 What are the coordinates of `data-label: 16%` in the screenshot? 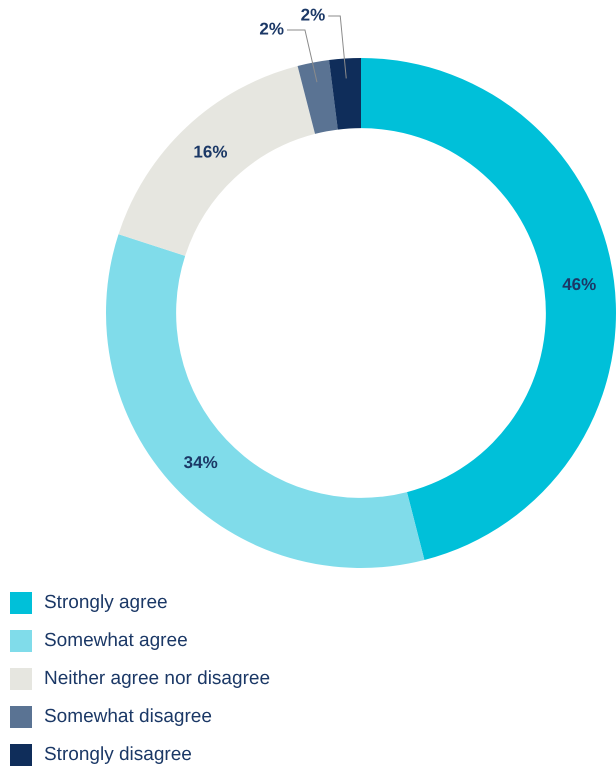 It's located at (210, 152).